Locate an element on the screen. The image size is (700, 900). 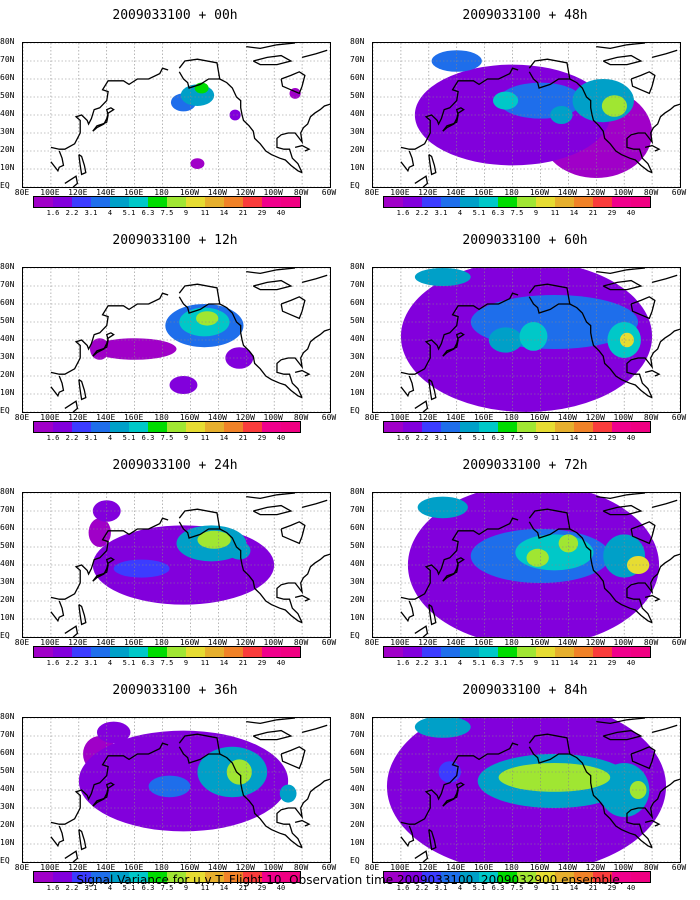
map-svg is located at coordinates (176, 790).